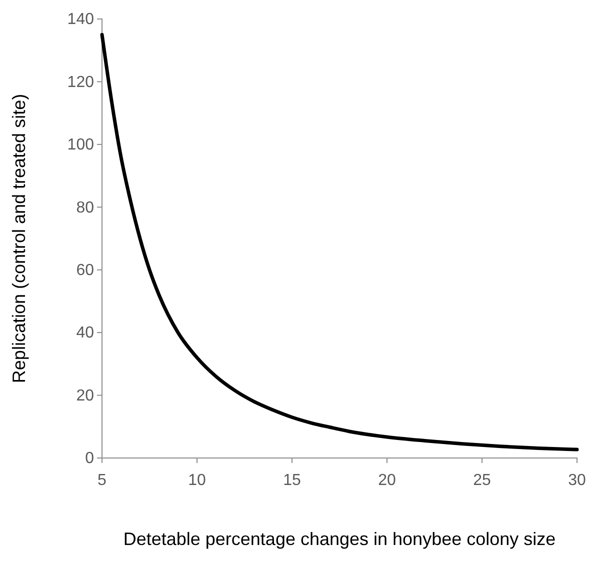 The image size is (593, 583). What do you see at coordinates (102, 481) in the screenshot?
I see `x-tick-label: 5` at bounding box center [102, 481].